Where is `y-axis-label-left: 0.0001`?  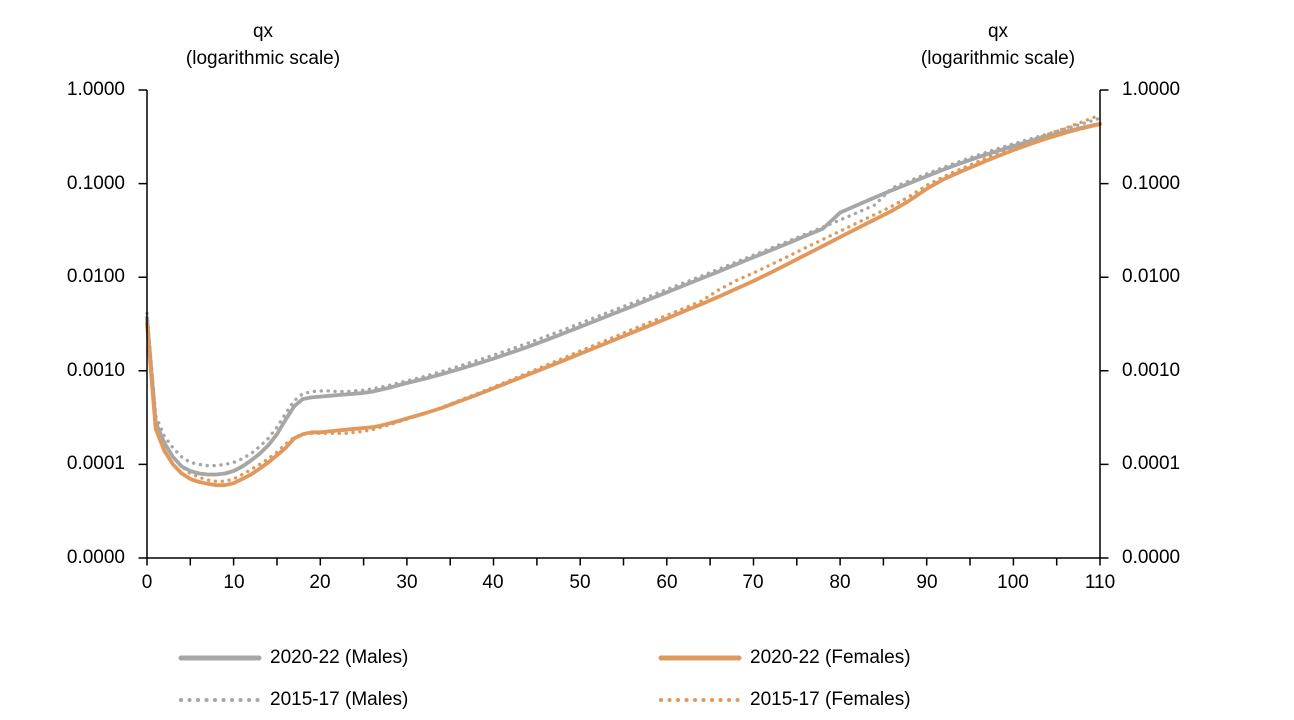
y-axis-label-left: 0.0001 is located at coordinates (95, 463).